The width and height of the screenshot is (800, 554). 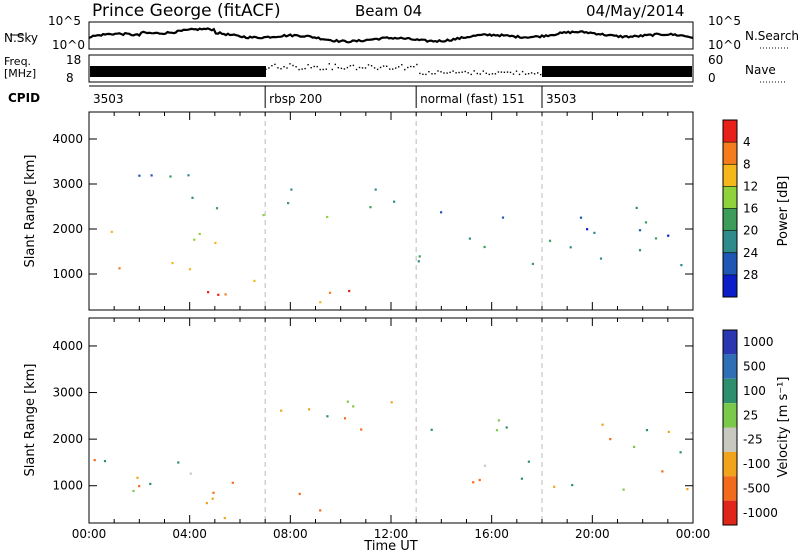 I want to click on cpid-segment-label: rbsp 200, so click(x=295, y=99).